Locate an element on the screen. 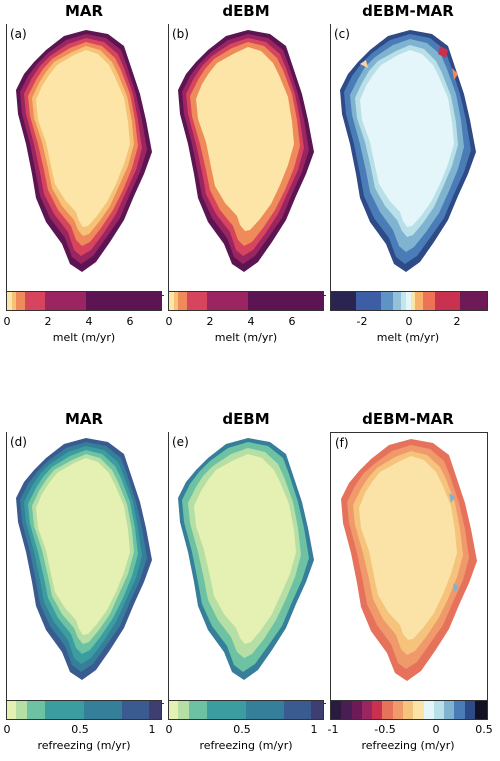 This screenshot has height=761, width=500. panel-tag-c: (c) is located at coordinates (342, 34).